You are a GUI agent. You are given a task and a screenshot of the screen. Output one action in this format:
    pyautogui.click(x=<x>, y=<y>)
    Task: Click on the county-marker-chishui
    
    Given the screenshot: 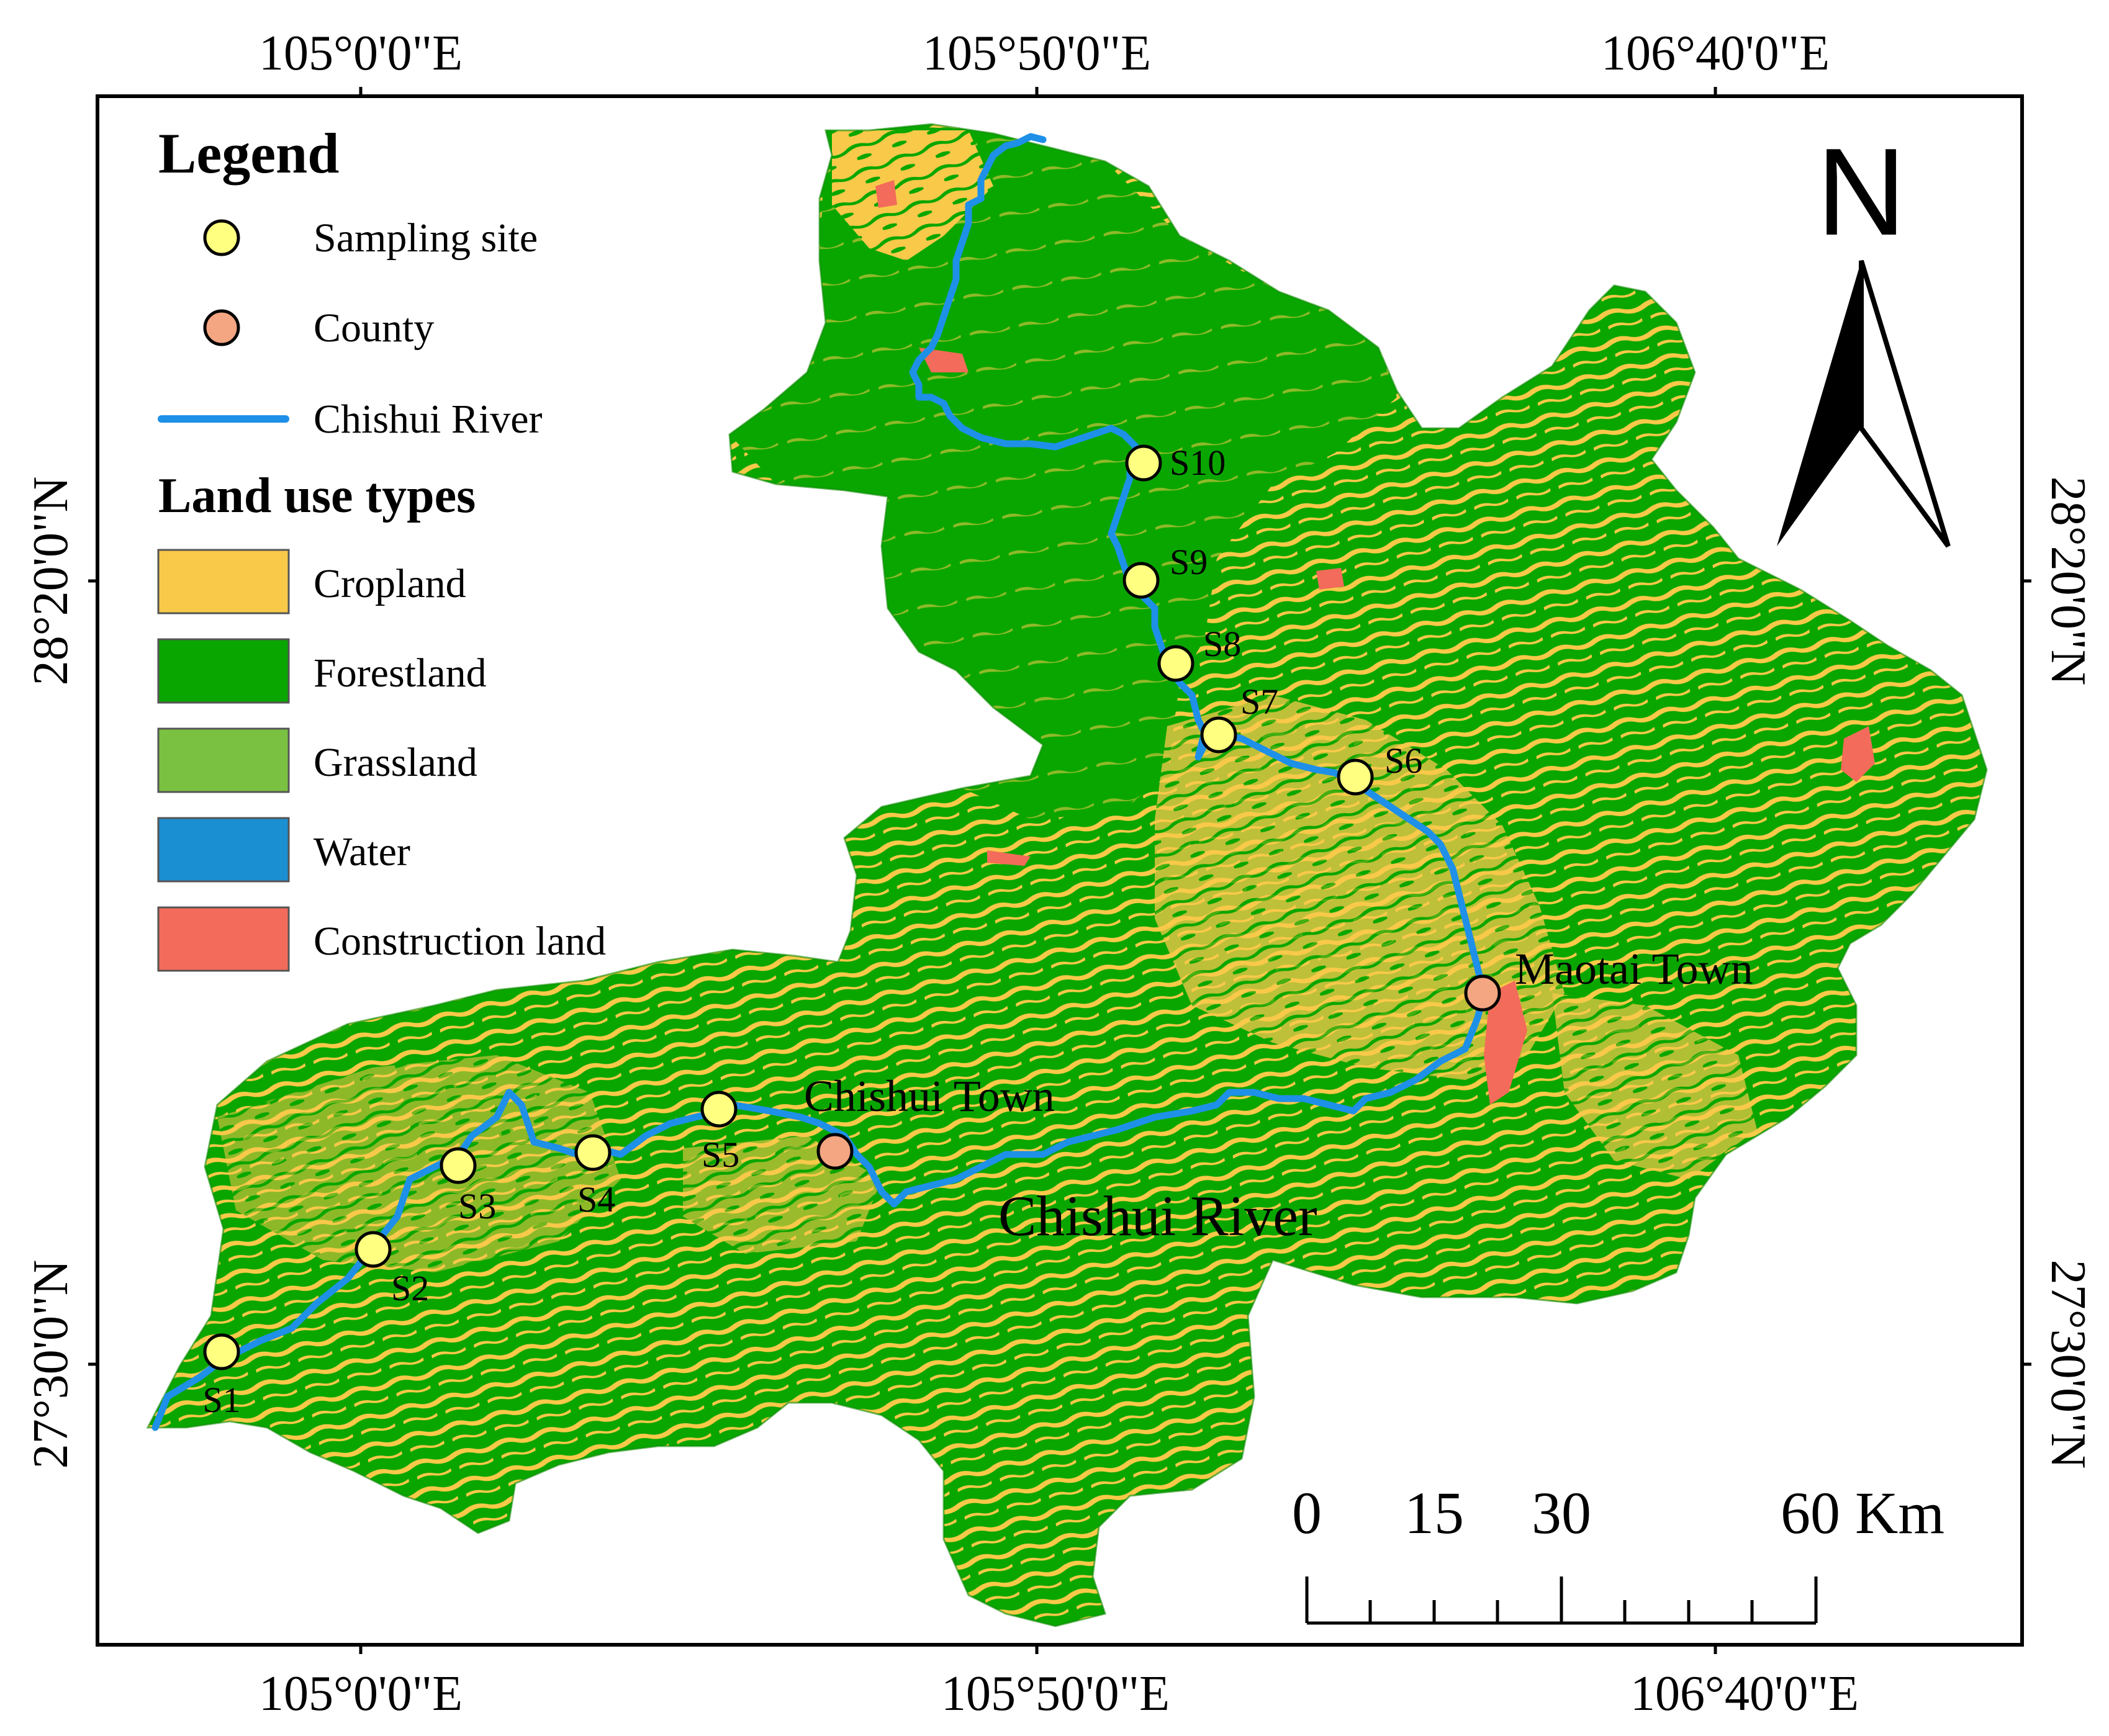 What is the action you would take?
    pyautogui.click(x=835, y=1151)
    